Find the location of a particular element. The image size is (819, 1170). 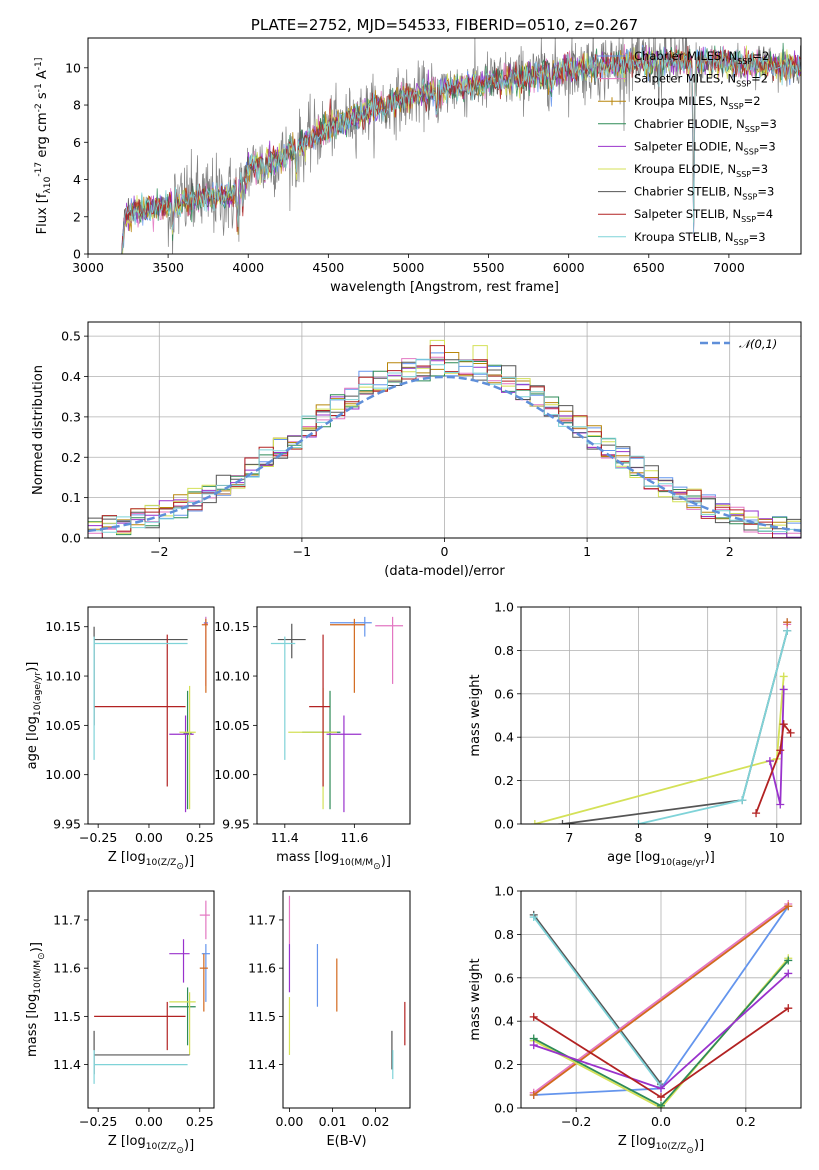

mass_weight_vs_age-ytick-label-2: 0.4 is located at coordinates (504, 737).